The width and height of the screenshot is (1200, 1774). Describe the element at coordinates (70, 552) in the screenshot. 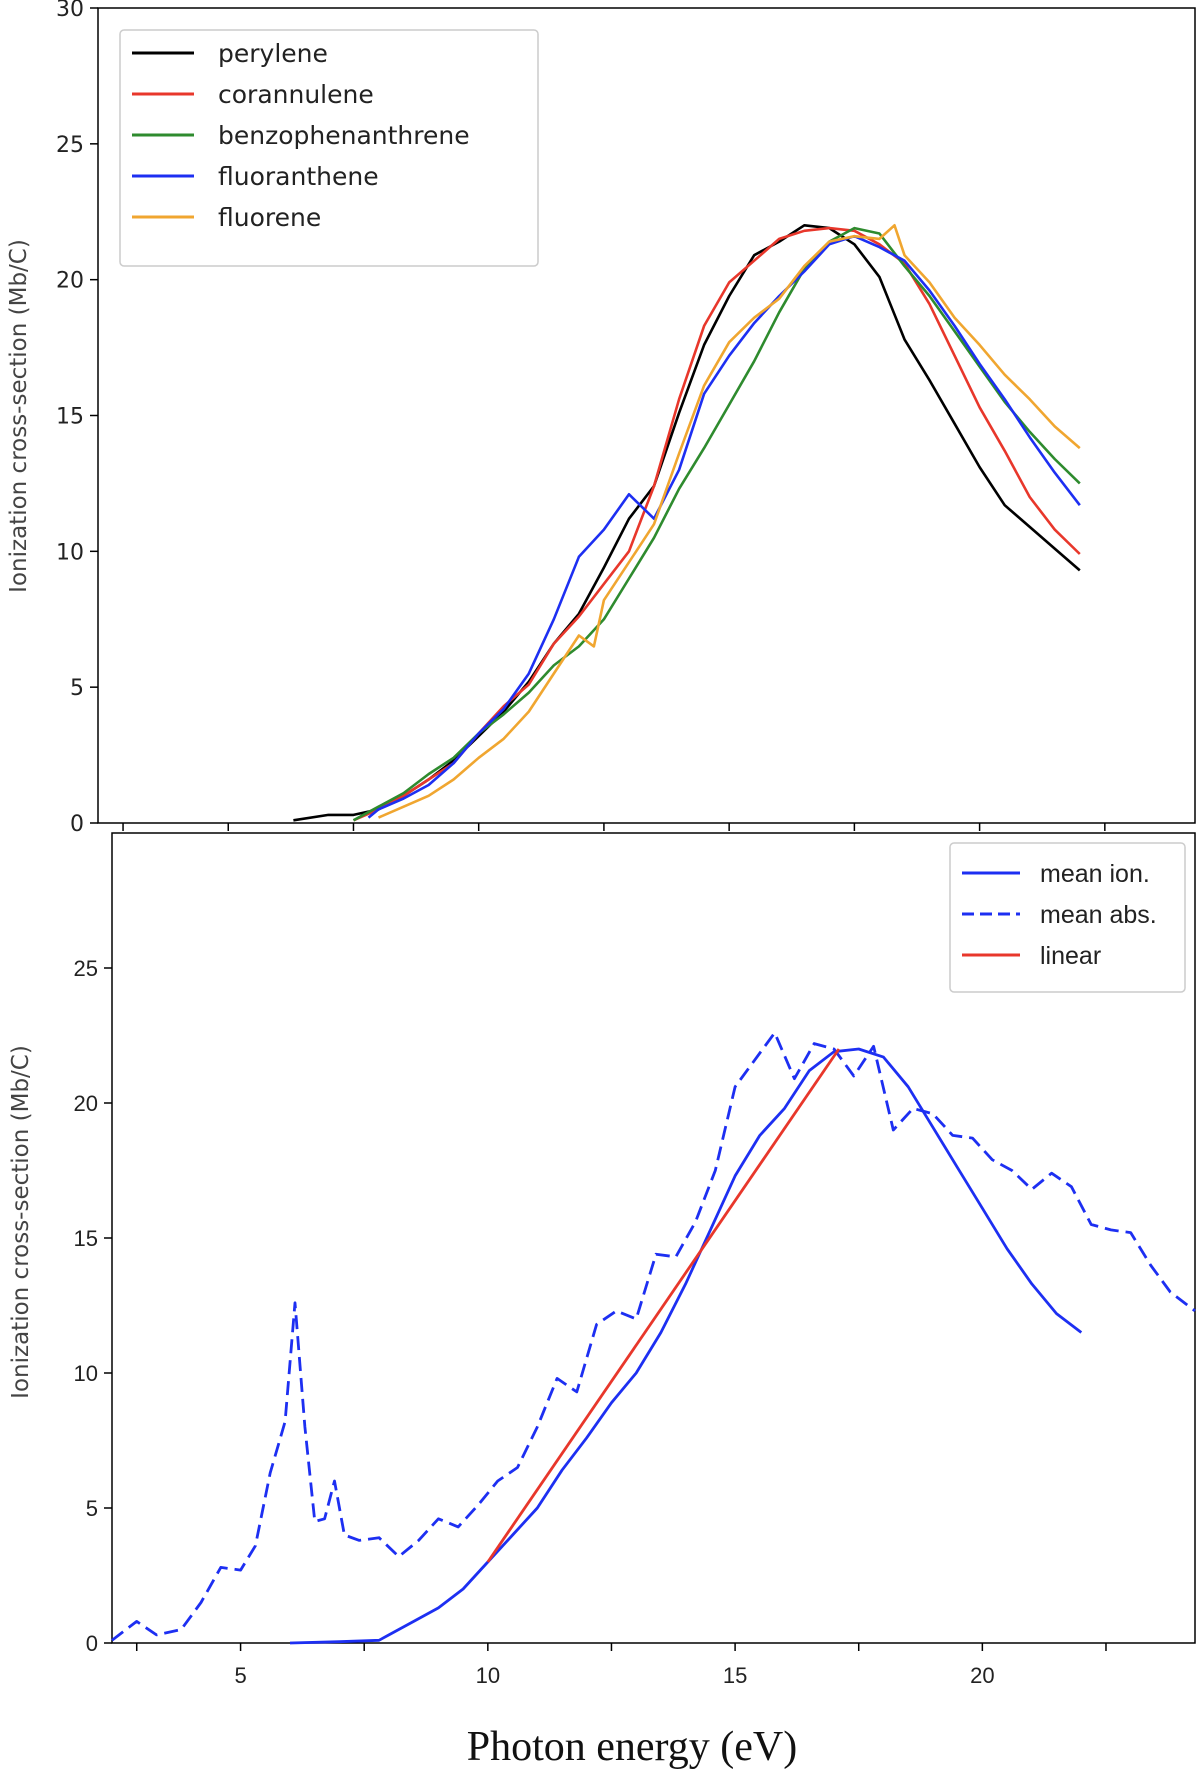

I see `top-ytick-label: 10` at that location.